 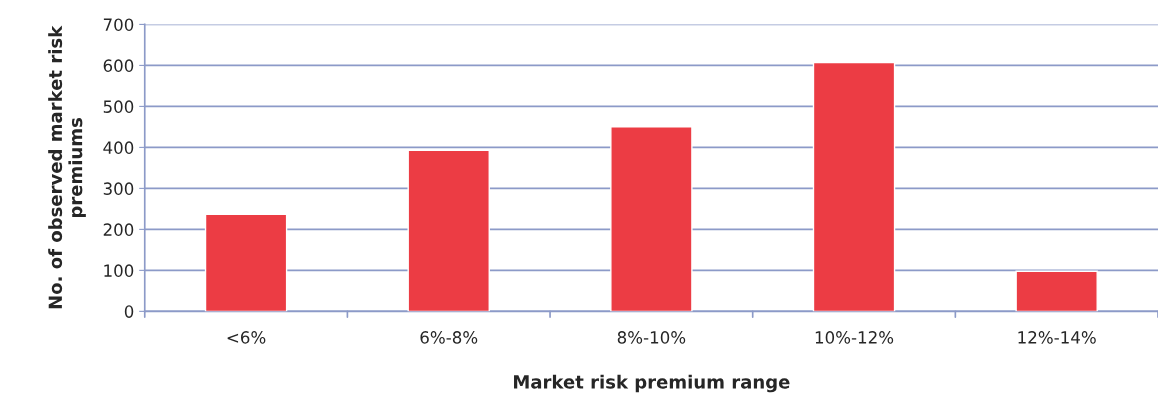 I want to click on x-tick-label: 12%-14%, so click(x=1057, y=337).